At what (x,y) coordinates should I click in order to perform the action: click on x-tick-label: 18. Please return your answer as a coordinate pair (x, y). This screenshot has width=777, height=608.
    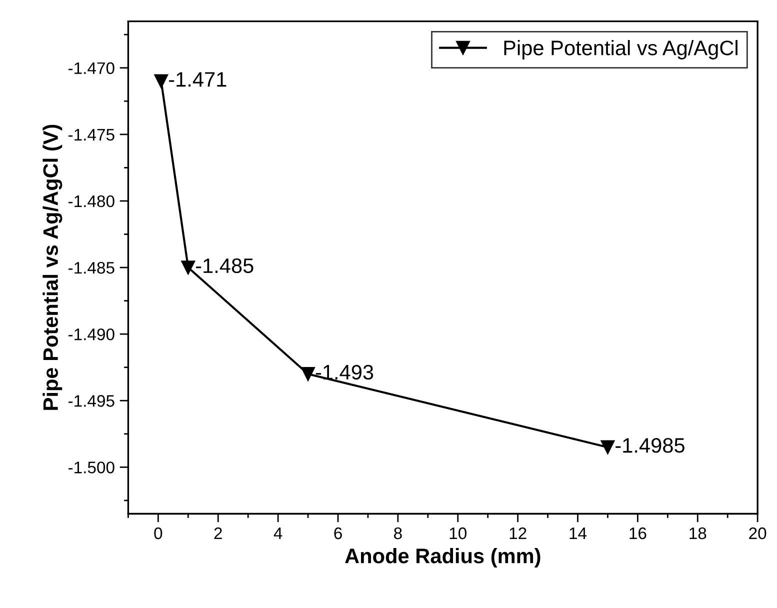
    Looking at the image, I should click on (698, 533).